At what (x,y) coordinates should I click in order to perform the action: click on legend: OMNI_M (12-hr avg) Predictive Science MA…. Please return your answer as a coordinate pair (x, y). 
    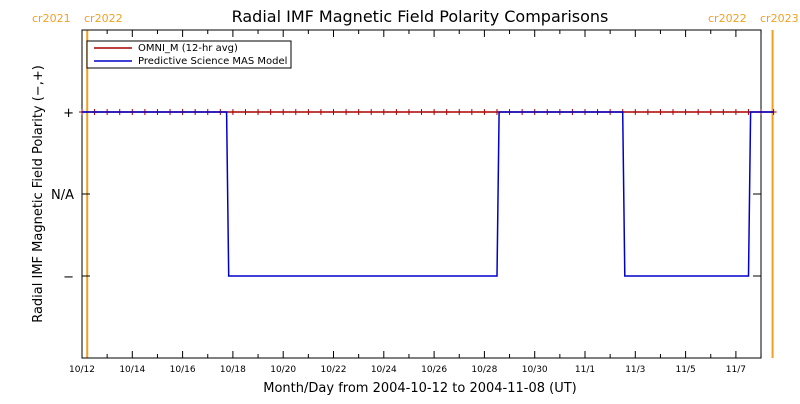
    Looking at the image, I should click on (189, 54).